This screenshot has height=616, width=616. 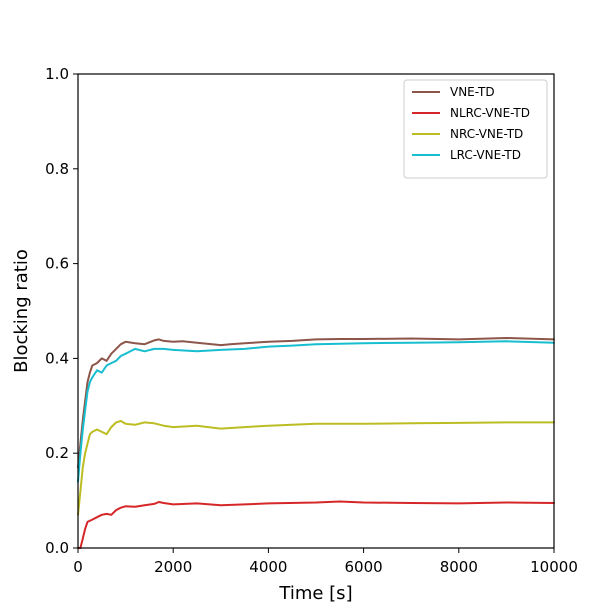 I want to click on legend: VNE-TD NLRC-VNE-TD NRC-VNE-TD LRC-VNE-TD, so click(x=475, y=129).